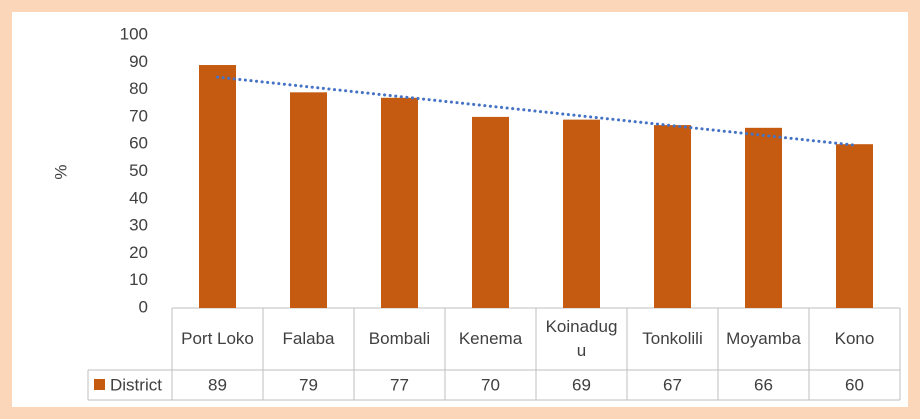 The height and width of the screenshot is (419, 920). What do you see at coordinates (60, 171) in the screenshot?
I see `y-axis-label: %` at bounding box center [60, 171].